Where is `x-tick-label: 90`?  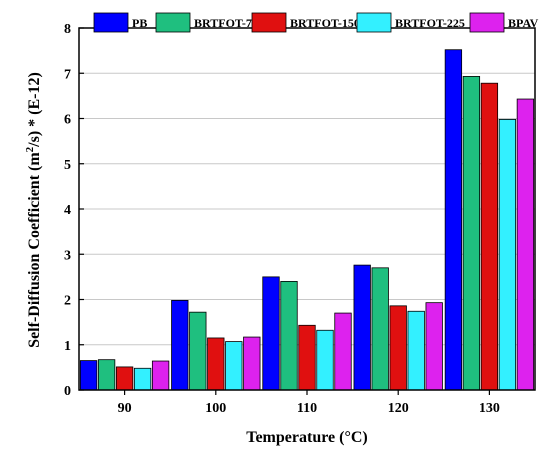
x-tick-label: 90 is located at coordinates (125, 408).